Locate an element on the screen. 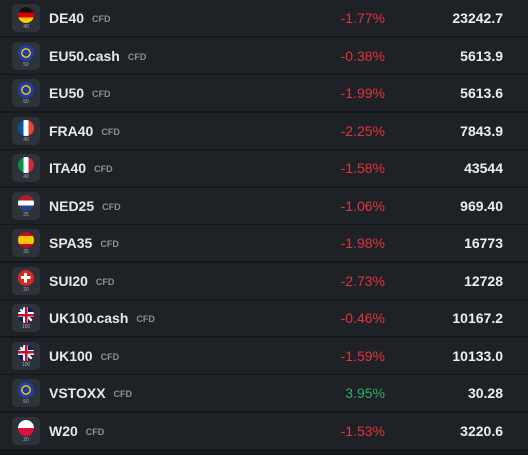 The image size is (528, 455). symbol: NED25 CFD is located at coordinates (85, 206).